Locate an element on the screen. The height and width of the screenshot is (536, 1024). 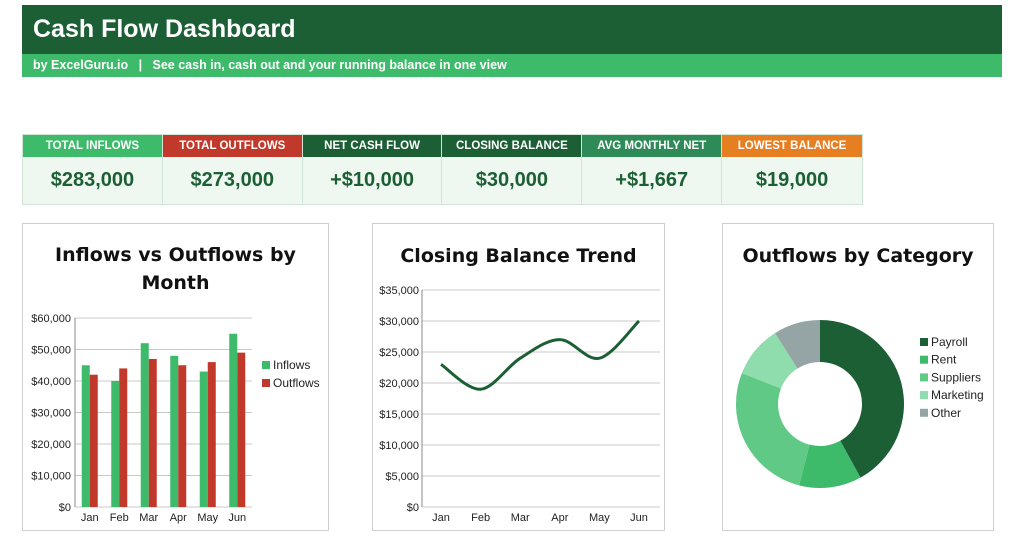
bar-inflows-jan is located at coordinates (85, 436).